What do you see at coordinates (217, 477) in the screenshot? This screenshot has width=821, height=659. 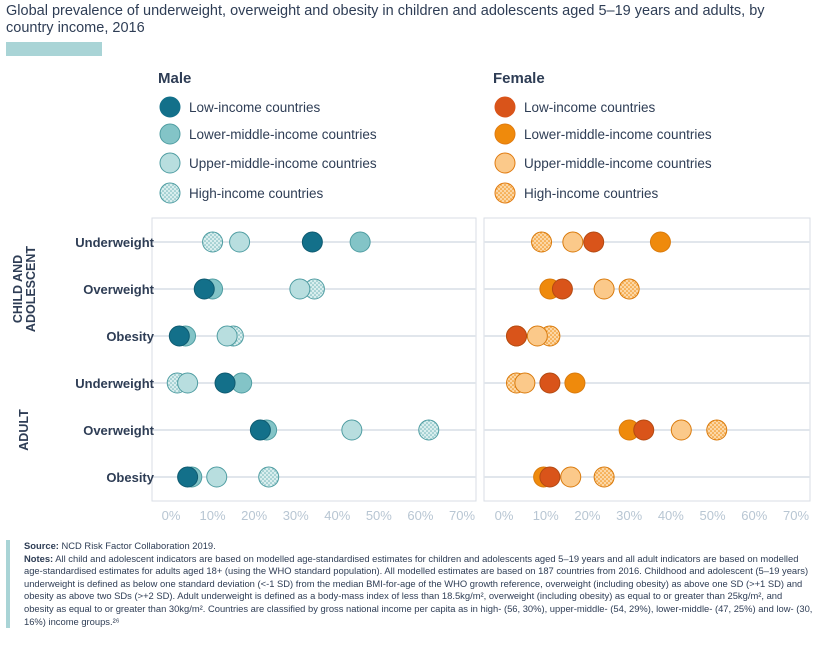 I see `point-male-upper-middle-income-countries-row6` at bounding box center [217, 477].